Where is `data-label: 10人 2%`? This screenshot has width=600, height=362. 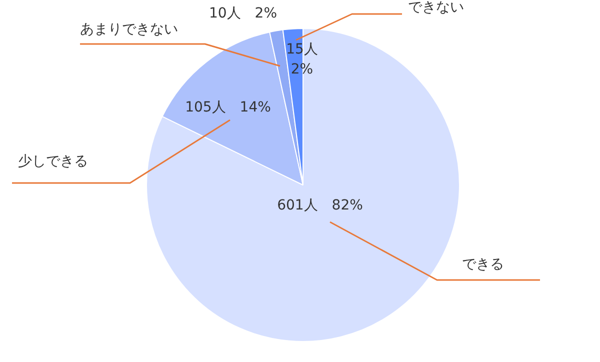
data-label: 10人 2% is located at coordinates (243, 14).